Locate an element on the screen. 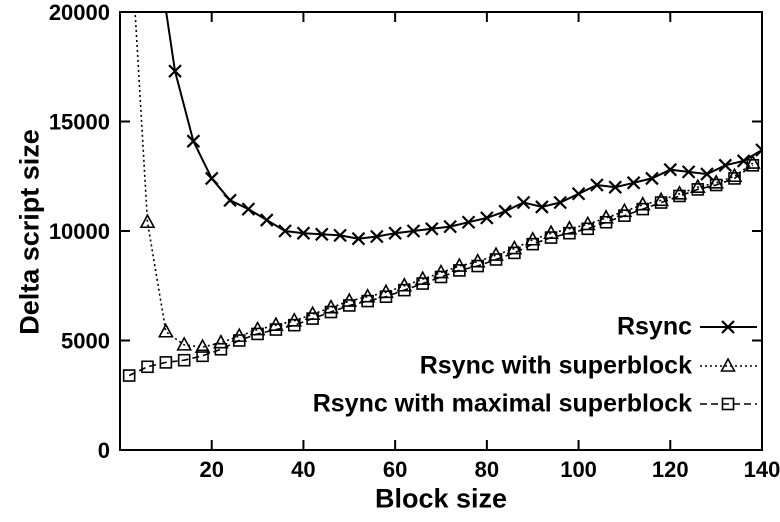 The height and width of the screenshot is (522, 780). legend-label-rsync-with-maximal-superblock: Rsync with maximal superblock is located at coordinates (502, 403).